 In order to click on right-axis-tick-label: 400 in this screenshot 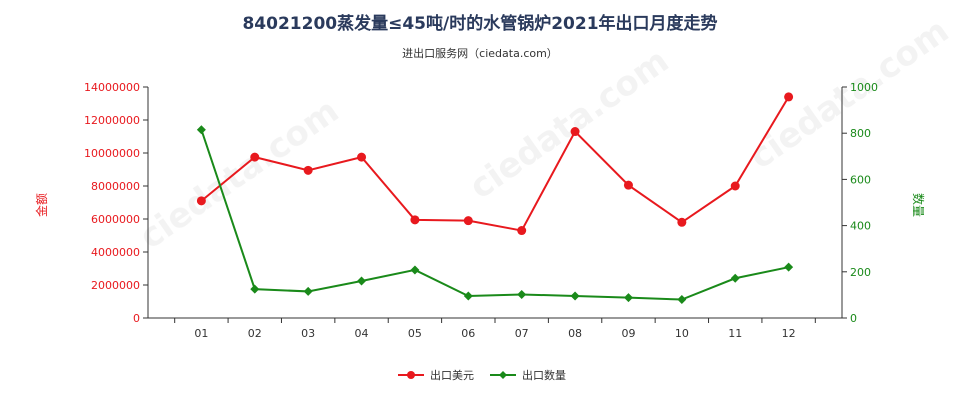, I will do `click(860, 226)`.